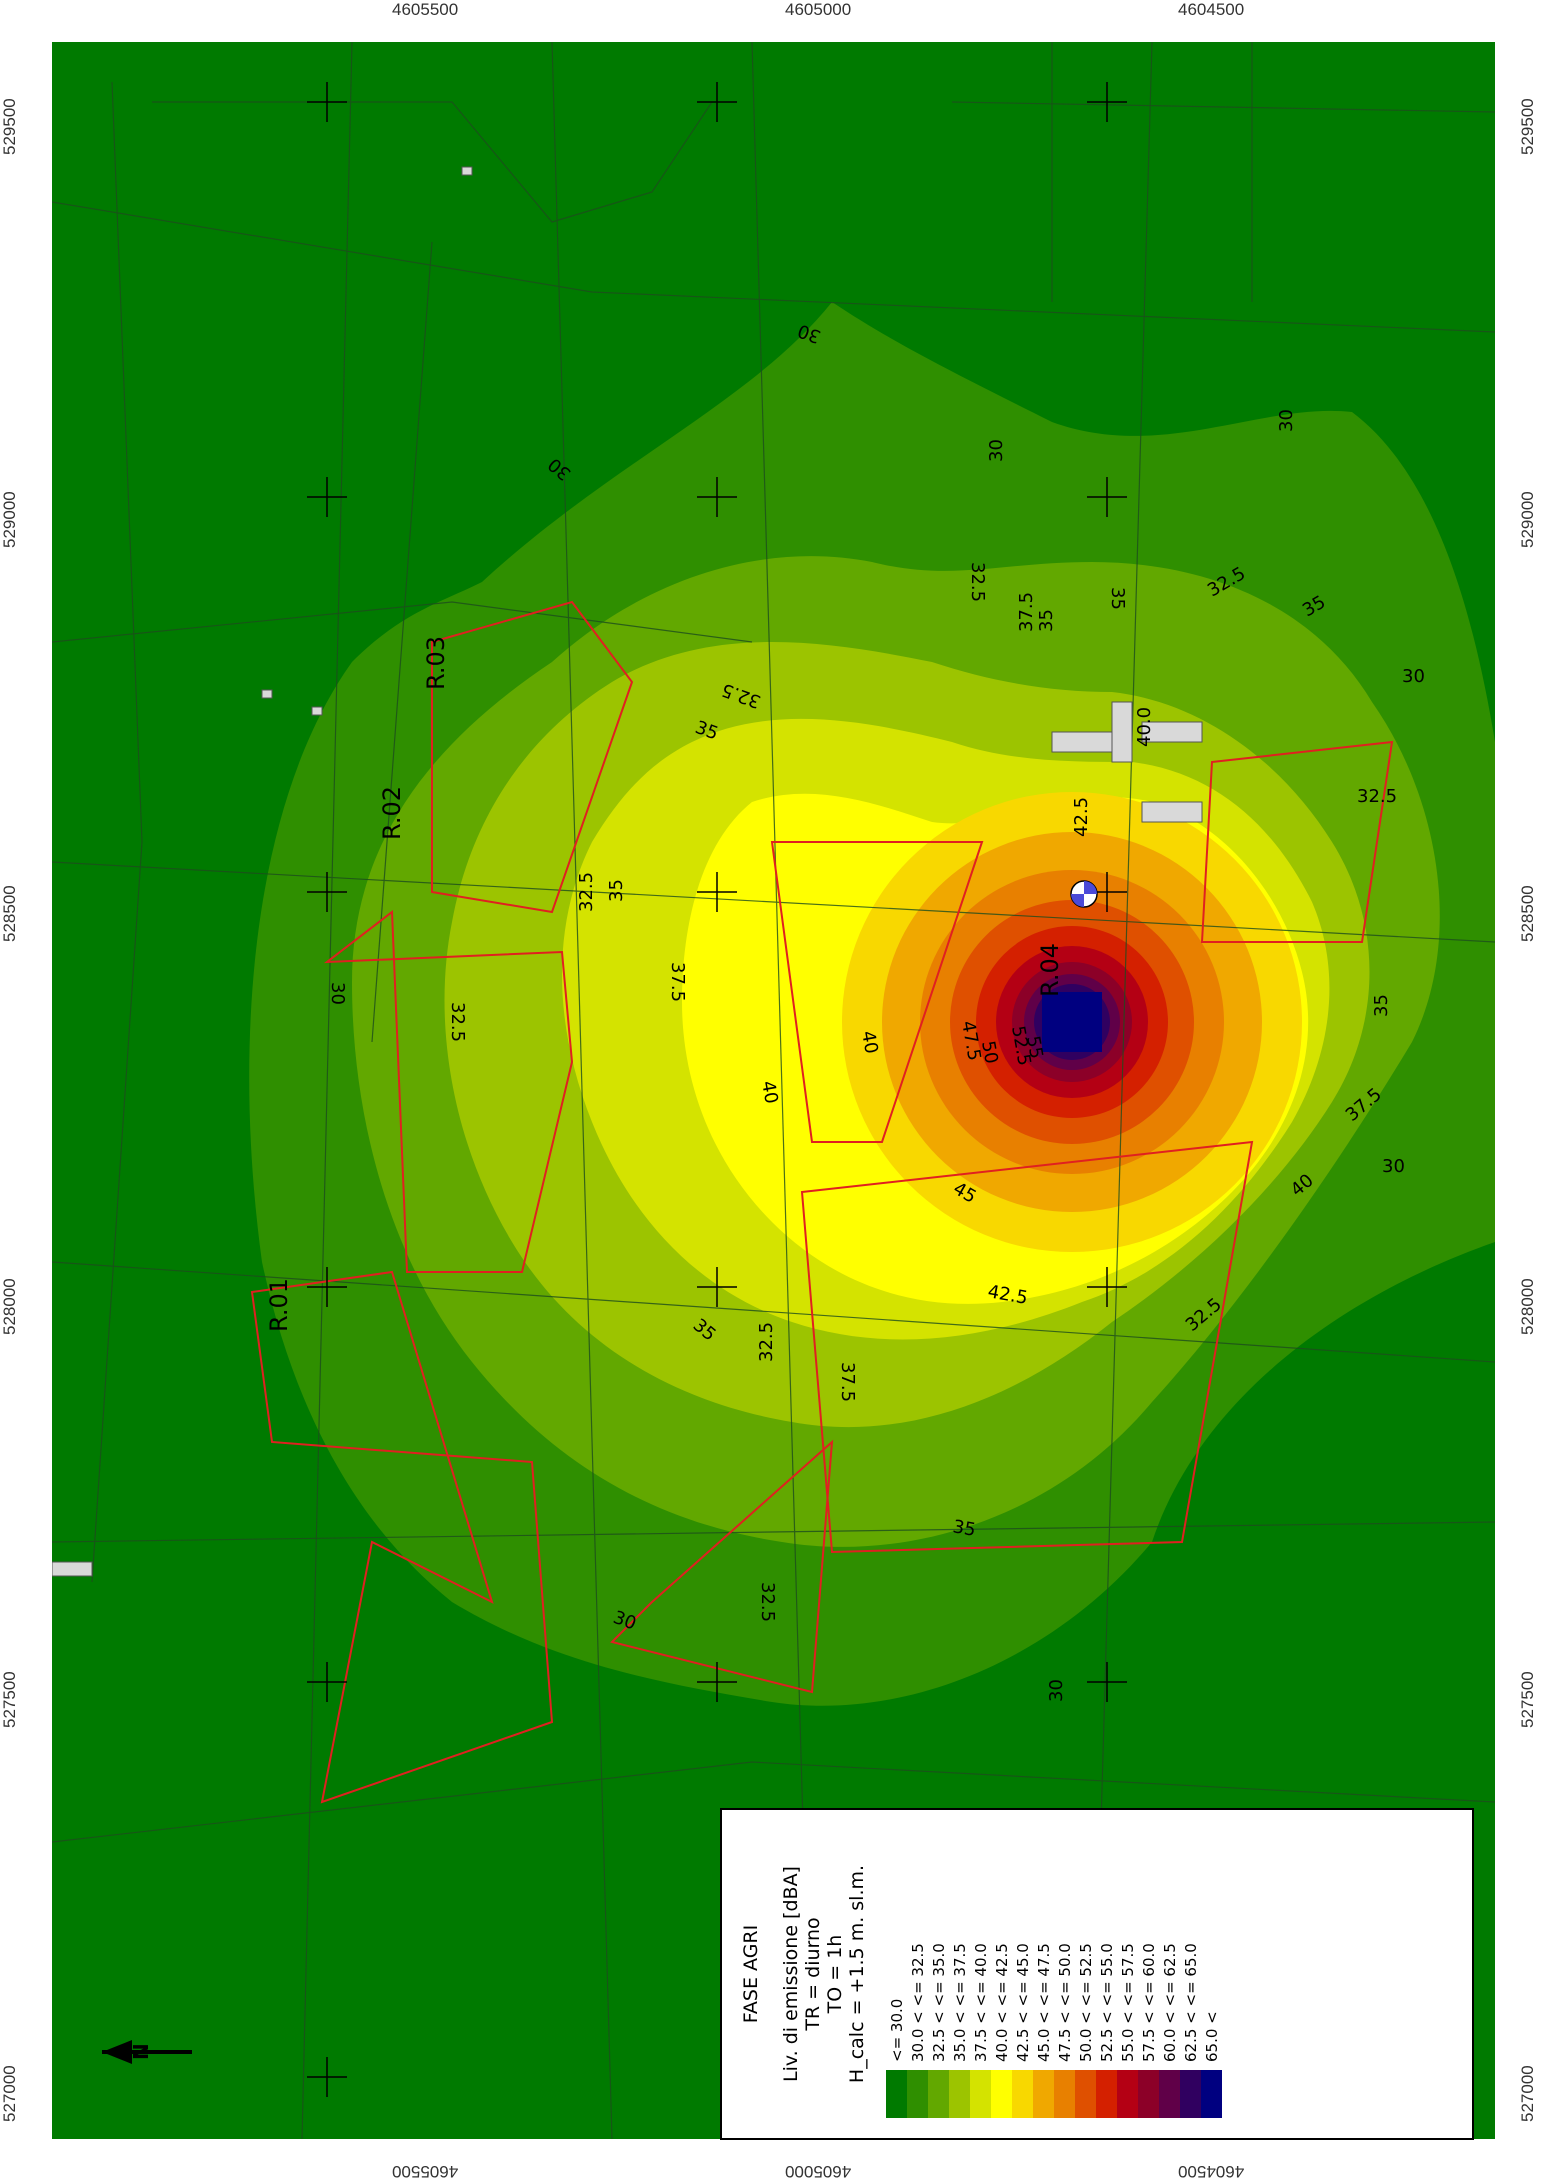 This screenshot has width=1543, height=2181. Describe the element at coordinates (1085, 2002) in the screenshot. I see `legend-range-label: 50.0 < <= 52.5` at that location.